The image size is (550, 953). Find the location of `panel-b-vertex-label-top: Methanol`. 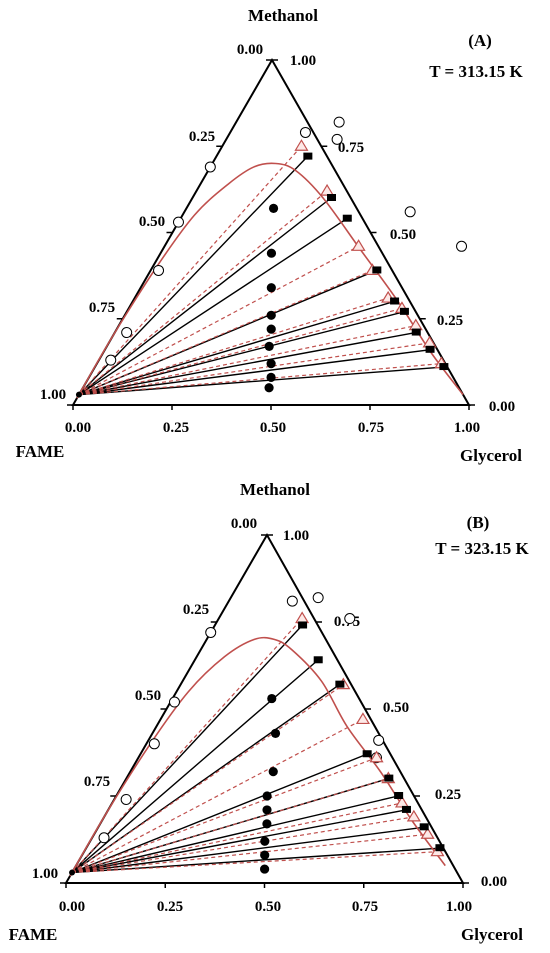

panel-b-vertex-label-top: Methanol is located at coordinates (275, 489).